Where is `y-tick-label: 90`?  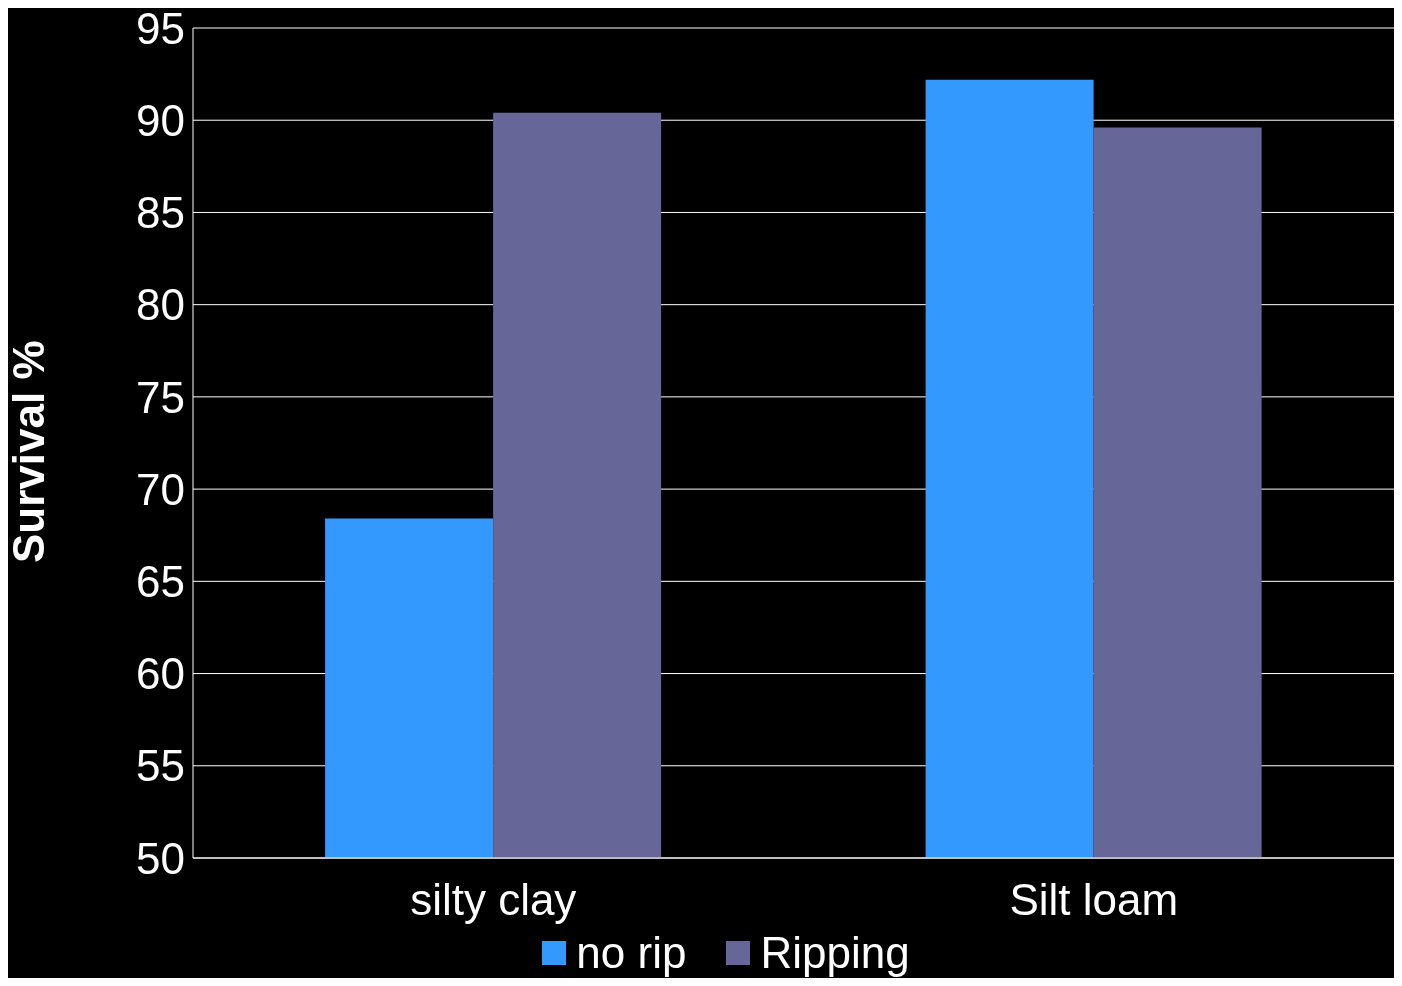 y-tick-label: 90 is located at coordinates (160, 120).